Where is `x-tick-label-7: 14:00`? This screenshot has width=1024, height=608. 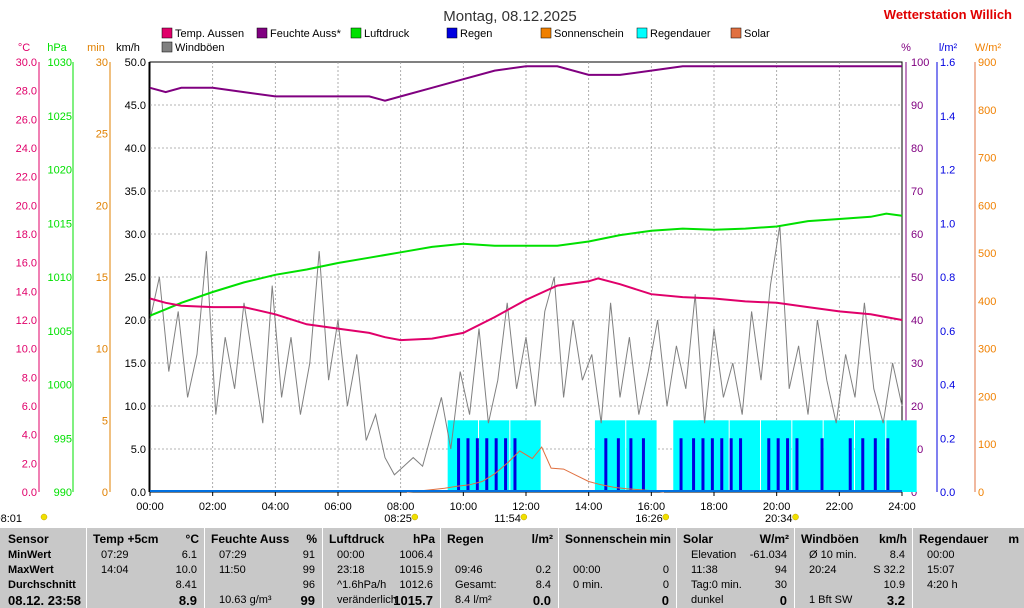 x-tick-label-7: 14:00 is located at coordinates (589, 507).